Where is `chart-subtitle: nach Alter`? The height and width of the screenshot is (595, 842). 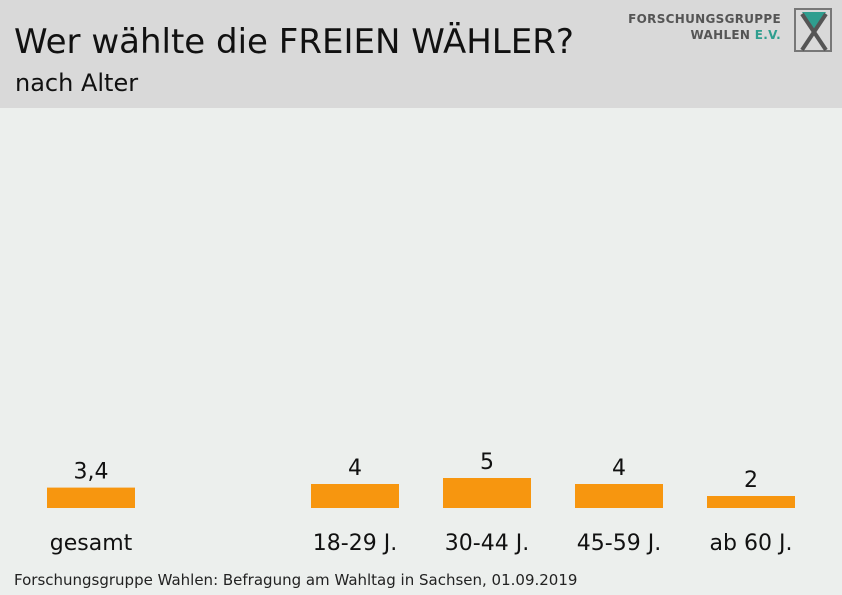
chart-subtitle: nach Alter is located at coordinates (77, 83).